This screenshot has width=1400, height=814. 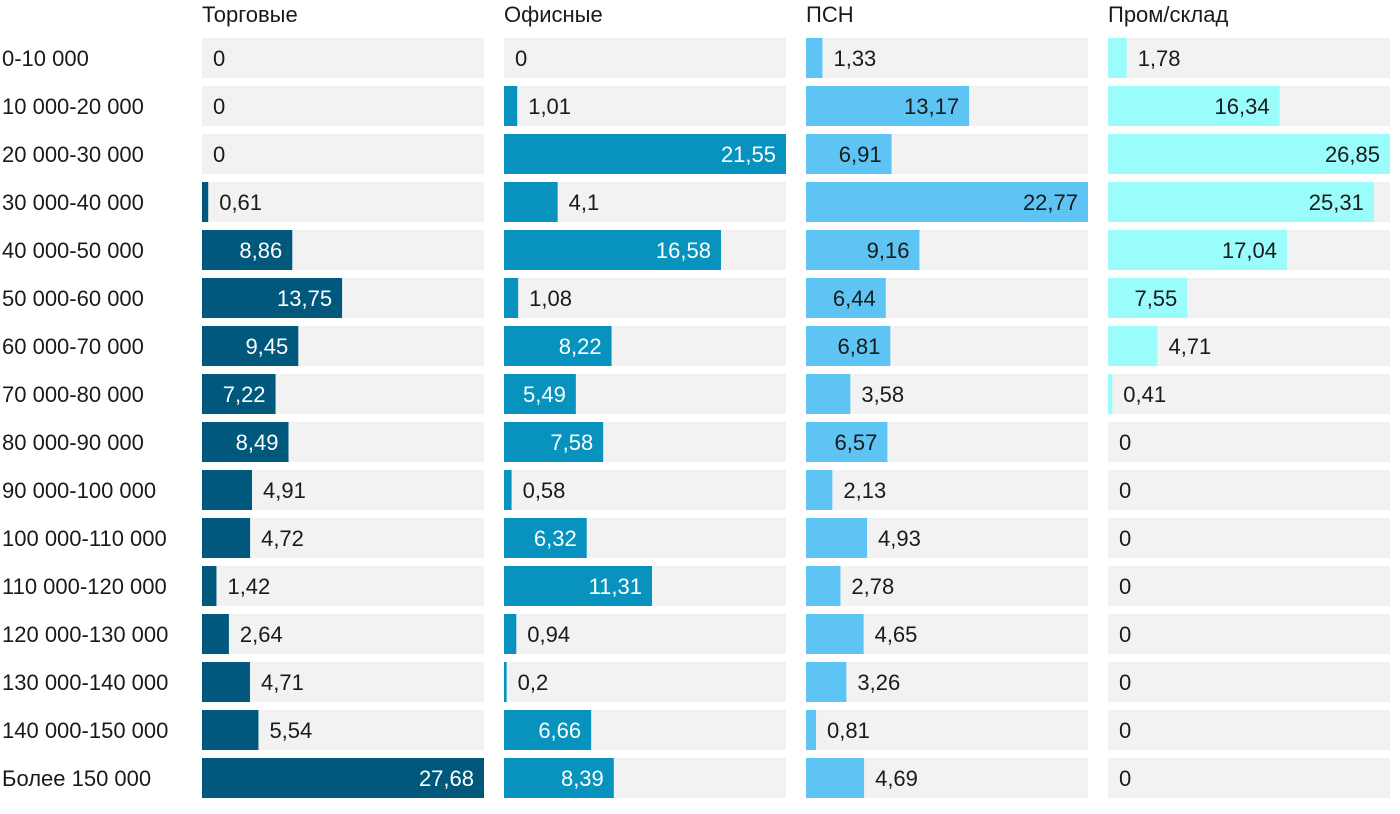 I want to click on data-label: 6,66, so click(x=559, y=730).